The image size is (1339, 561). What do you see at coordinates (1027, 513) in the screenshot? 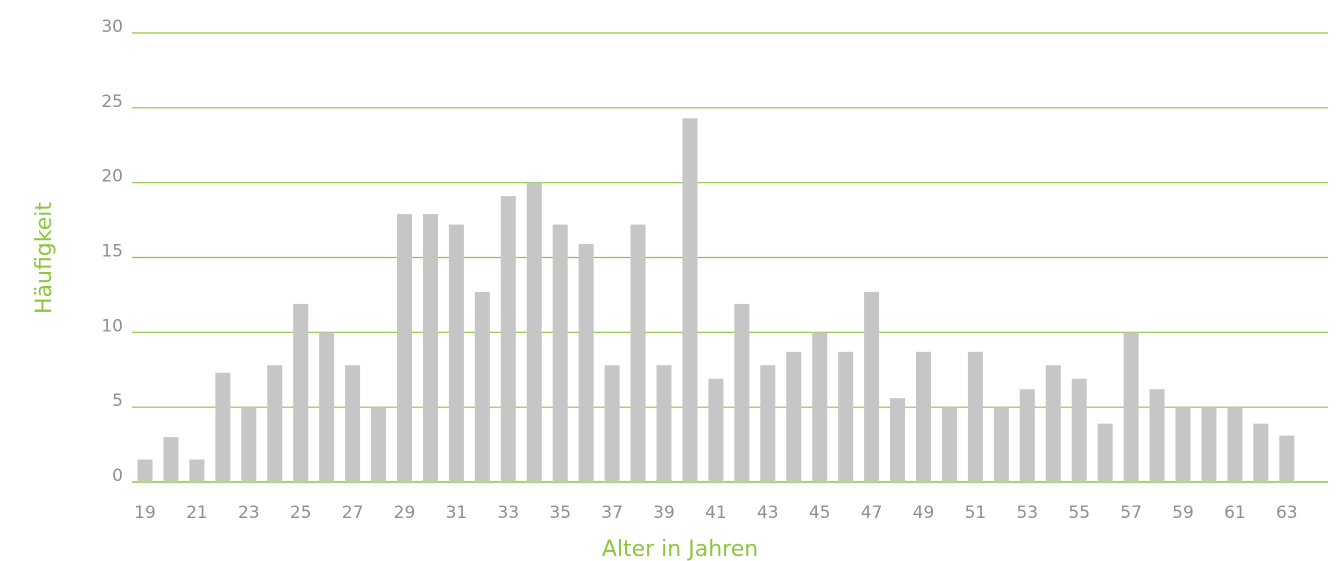
I see `x-tick-label: 53` at bounding box center [1027, 513].